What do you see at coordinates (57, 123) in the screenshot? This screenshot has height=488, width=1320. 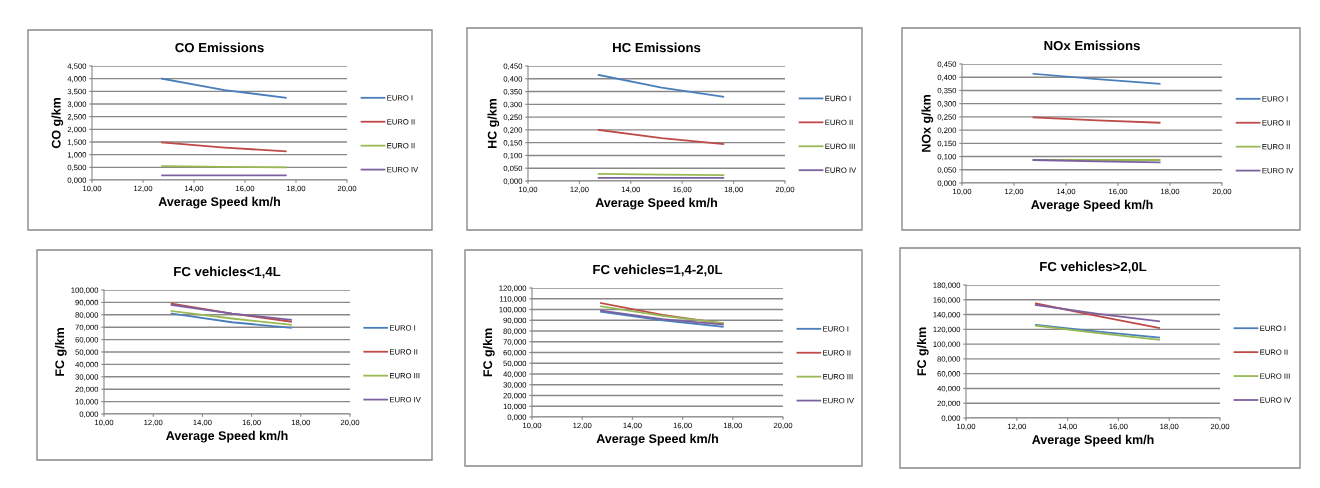 I see `y-axis-title: CO g/km` at bounding box center [57, 123].